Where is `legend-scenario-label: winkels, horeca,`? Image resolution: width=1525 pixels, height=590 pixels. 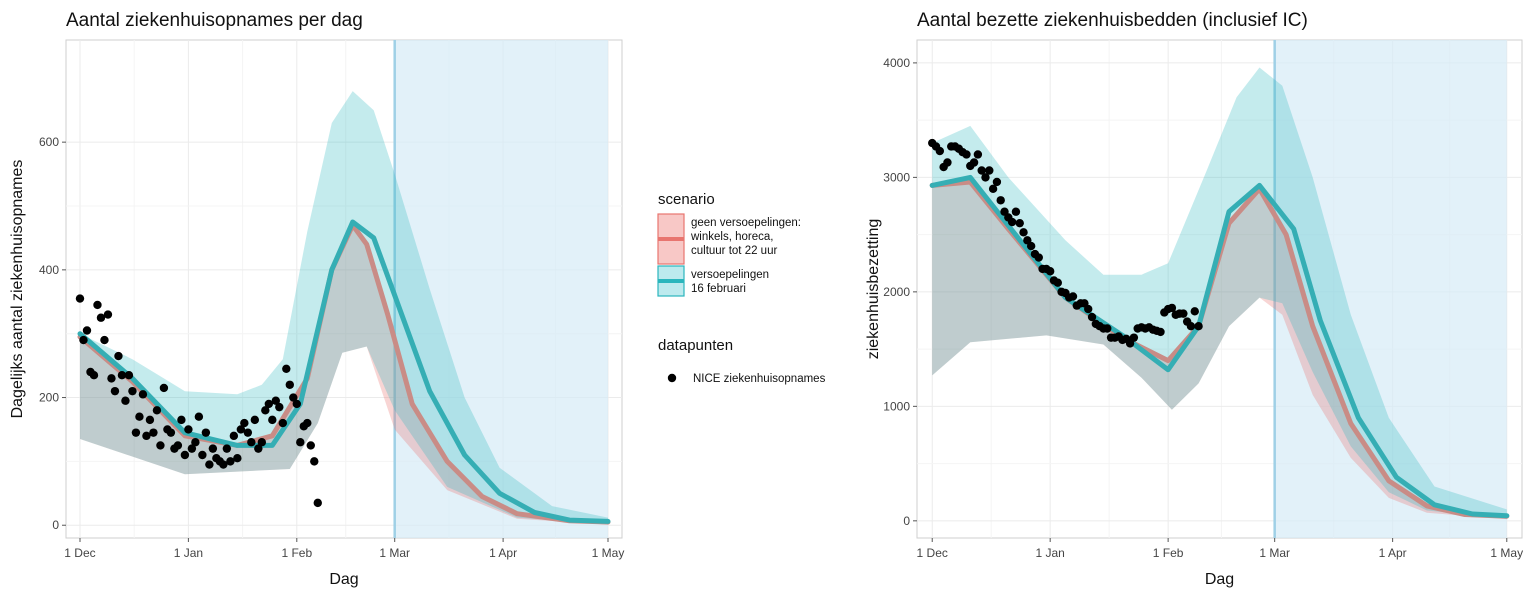
legend-scenario-label: winkels, horeca, is located at coordinates (731, 237).